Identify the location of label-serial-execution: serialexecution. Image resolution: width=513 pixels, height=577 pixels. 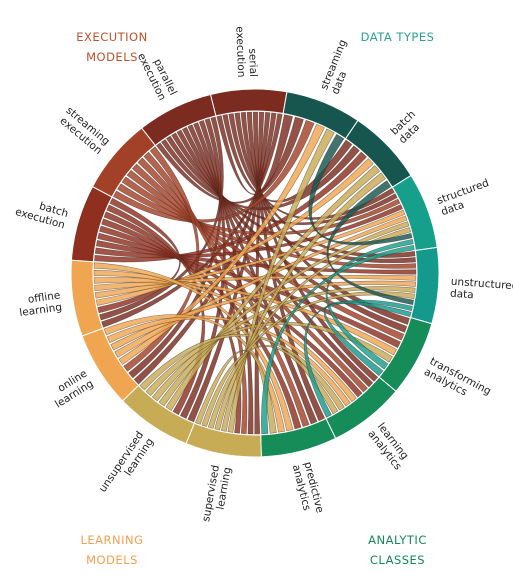
(246, 52).